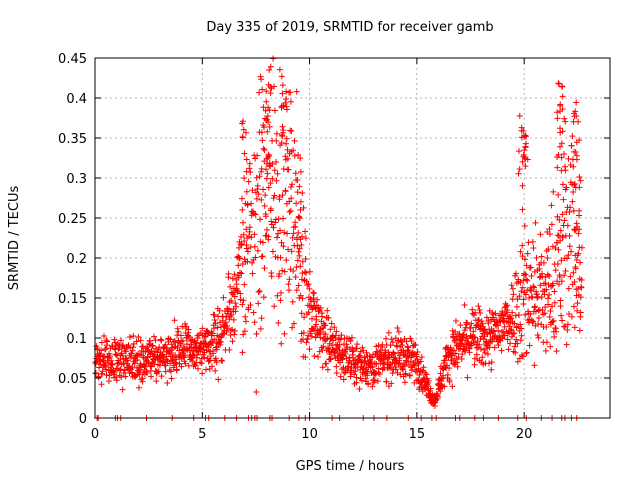 This screenshot has width=640, height=480. What do you see at coordinates (72, 219) in the screenshot?
I see `y-tick-label: 0.25` at bounding box center [72, 219].